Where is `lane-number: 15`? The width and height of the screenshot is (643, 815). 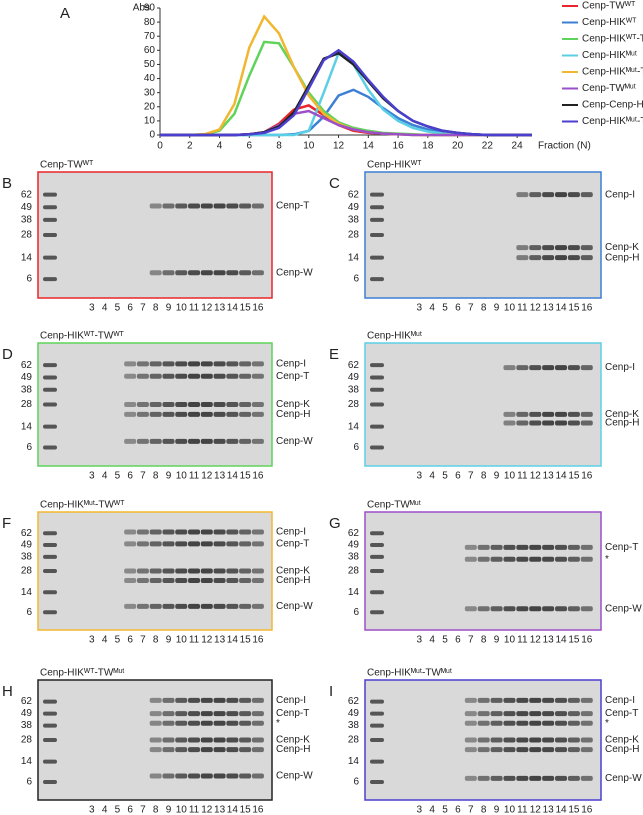 lane-number: 15 is located at coordinates (574, 810).